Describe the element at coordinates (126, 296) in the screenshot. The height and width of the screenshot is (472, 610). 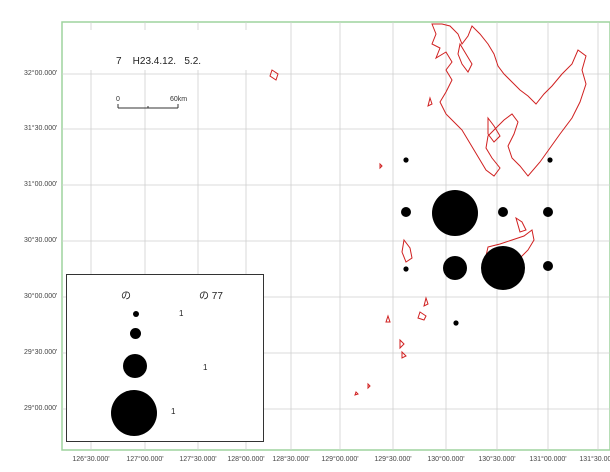
I see `legend-header-left: の` at that location.